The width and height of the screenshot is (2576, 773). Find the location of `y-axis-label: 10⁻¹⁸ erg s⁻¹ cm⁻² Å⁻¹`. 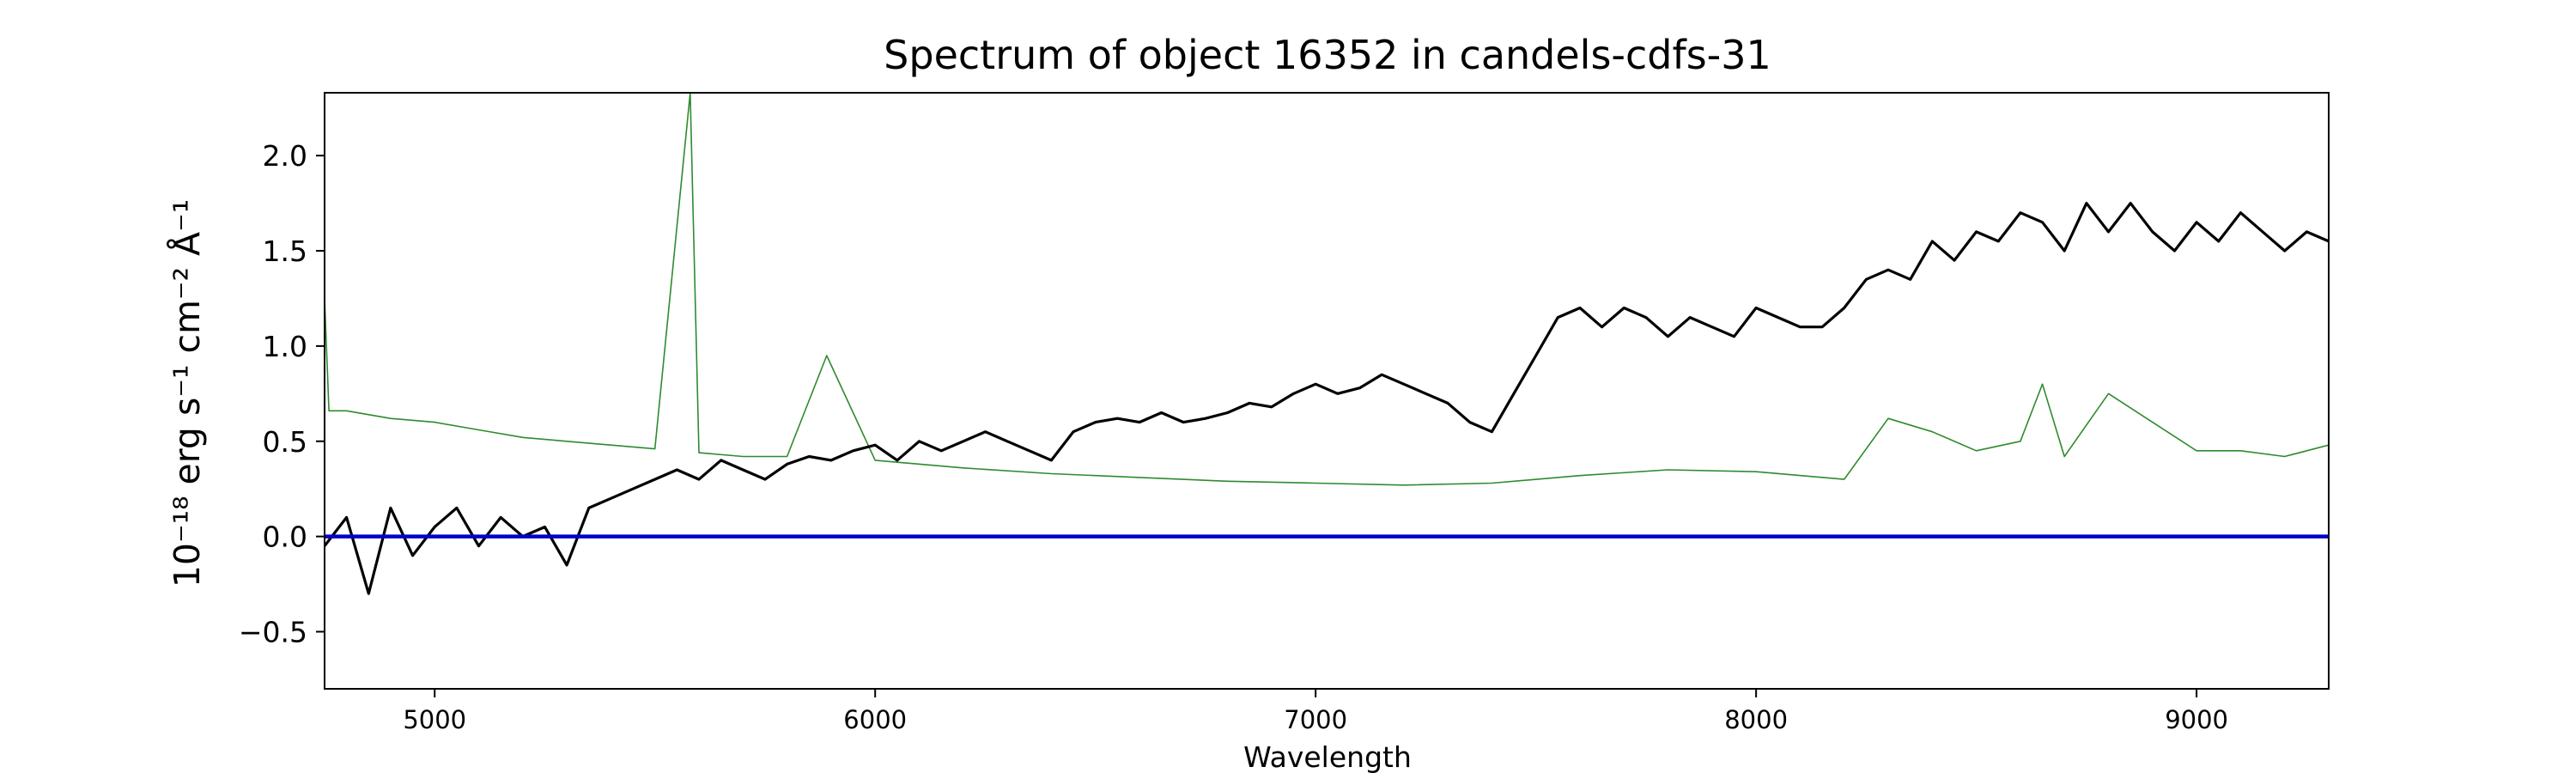

y-axis-label: 10⁻¹⁸ erg s⁻¹ cm⁻² Å⁻¹ is located at coordinates (187, 393).